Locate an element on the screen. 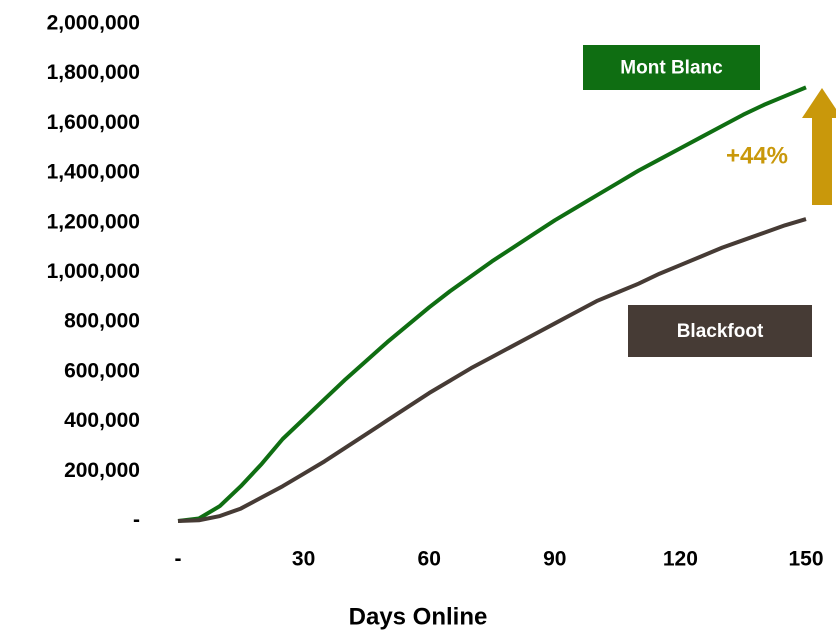  x-tick-label: 120 is located at coordinates (680, 559).